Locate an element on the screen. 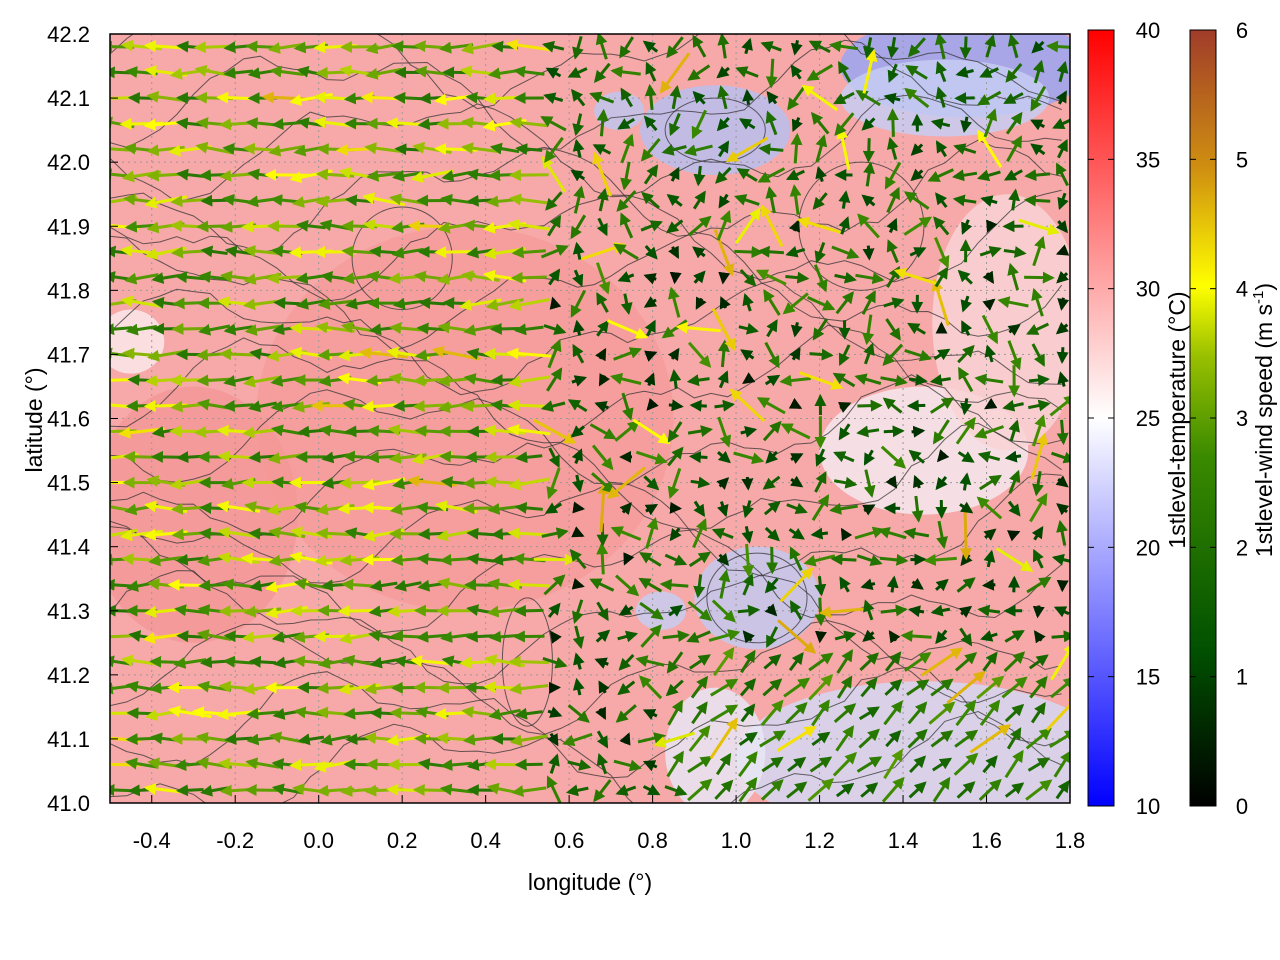  x-axis-label: longitude (°) is located at coordinates (590, 882).